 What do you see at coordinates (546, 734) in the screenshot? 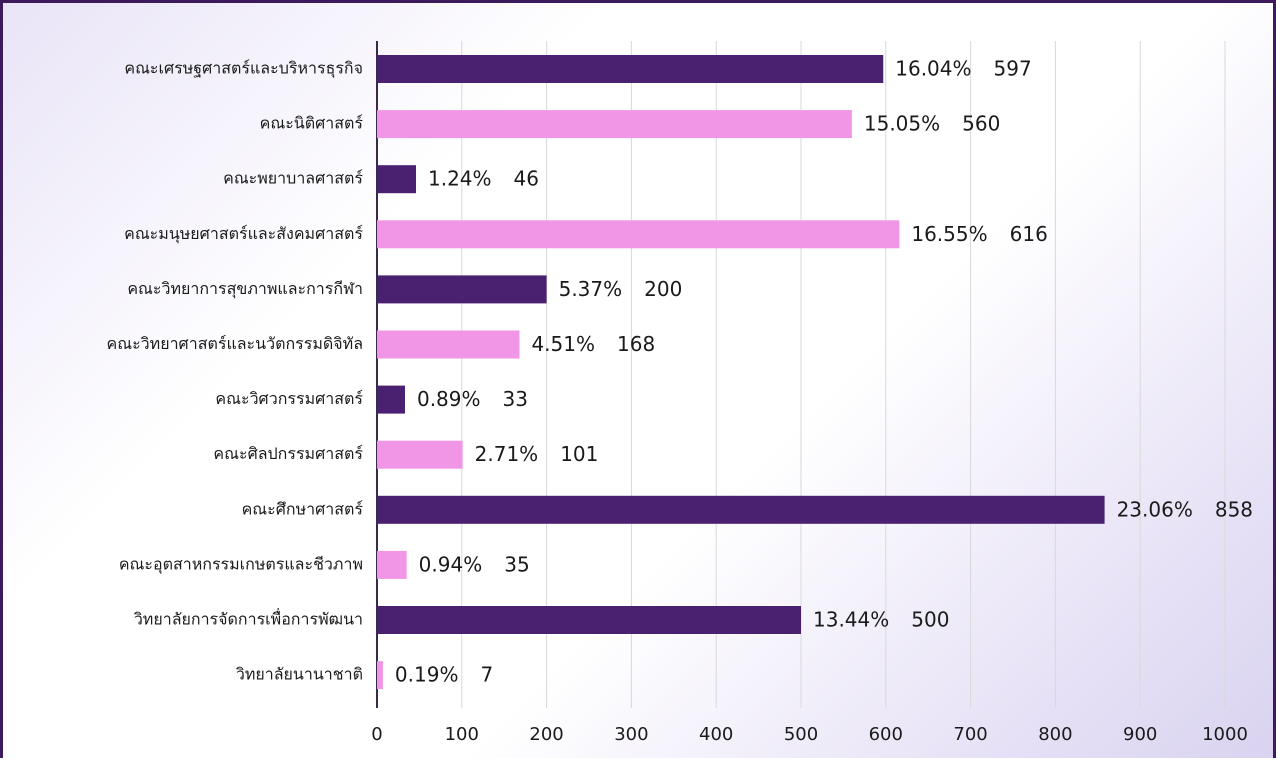
I see `x-tick-label: 200` at bounding box center [546, 734].